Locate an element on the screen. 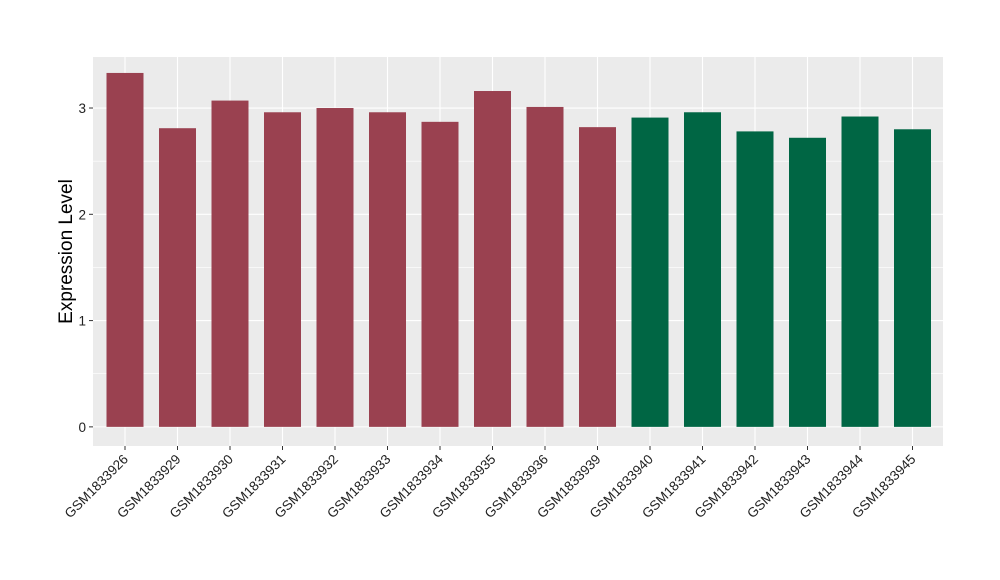 The image size is (1000, 580). y-tick-label: 3 is located at coordinates (82, 108).